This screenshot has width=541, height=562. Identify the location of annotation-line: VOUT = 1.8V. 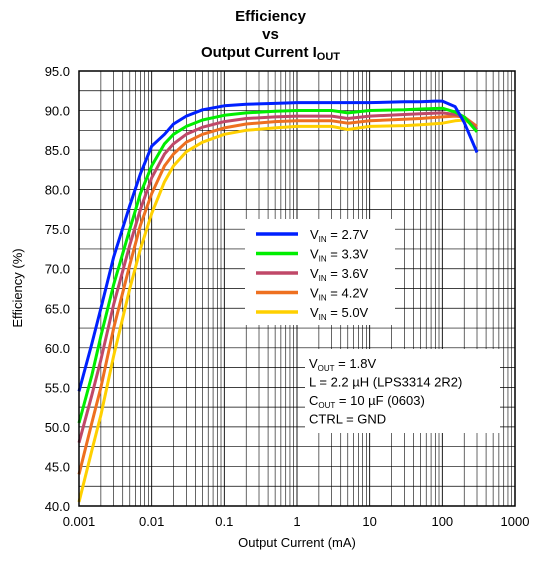
(342, 364).